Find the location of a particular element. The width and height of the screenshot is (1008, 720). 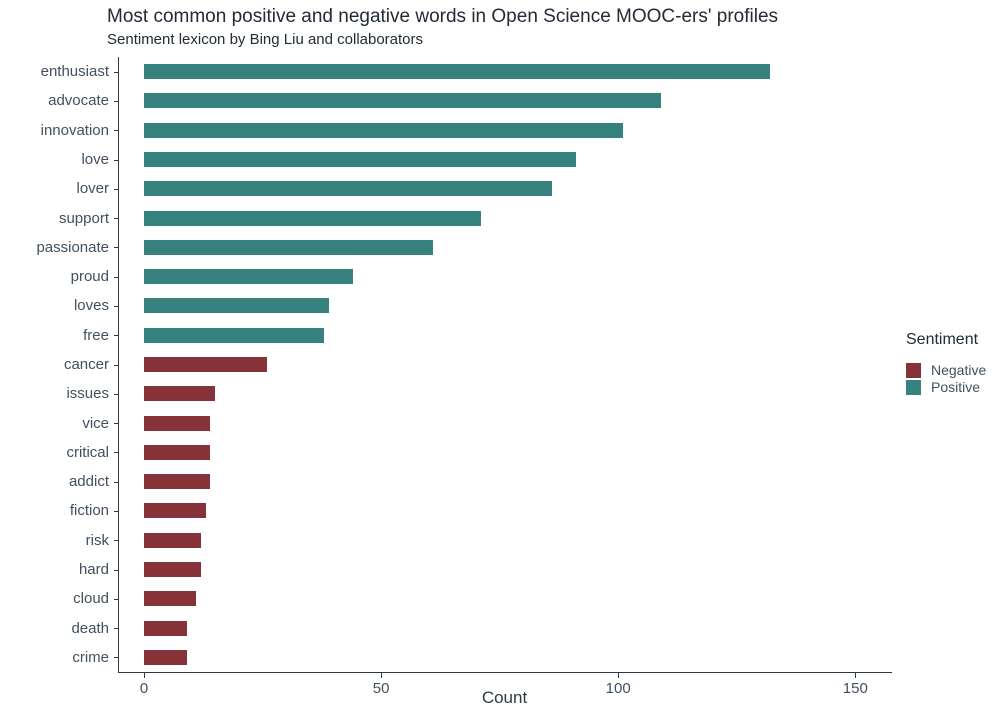

legend-title: Sentiment is located at coordinates (942, 339).